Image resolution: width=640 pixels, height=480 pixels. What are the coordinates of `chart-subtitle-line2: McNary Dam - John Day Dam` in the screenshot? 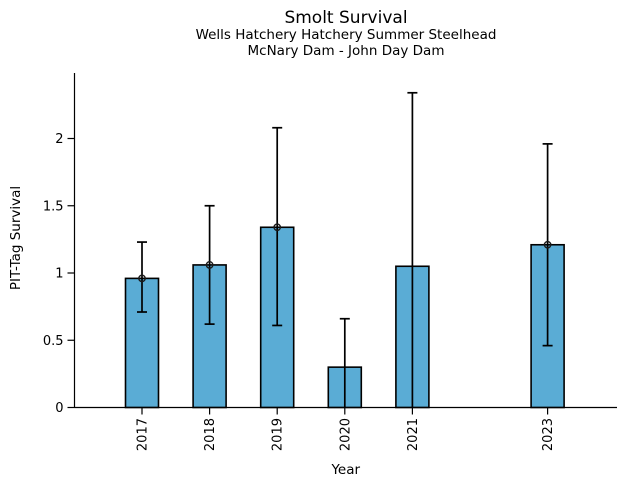 It's located at (346, 50).